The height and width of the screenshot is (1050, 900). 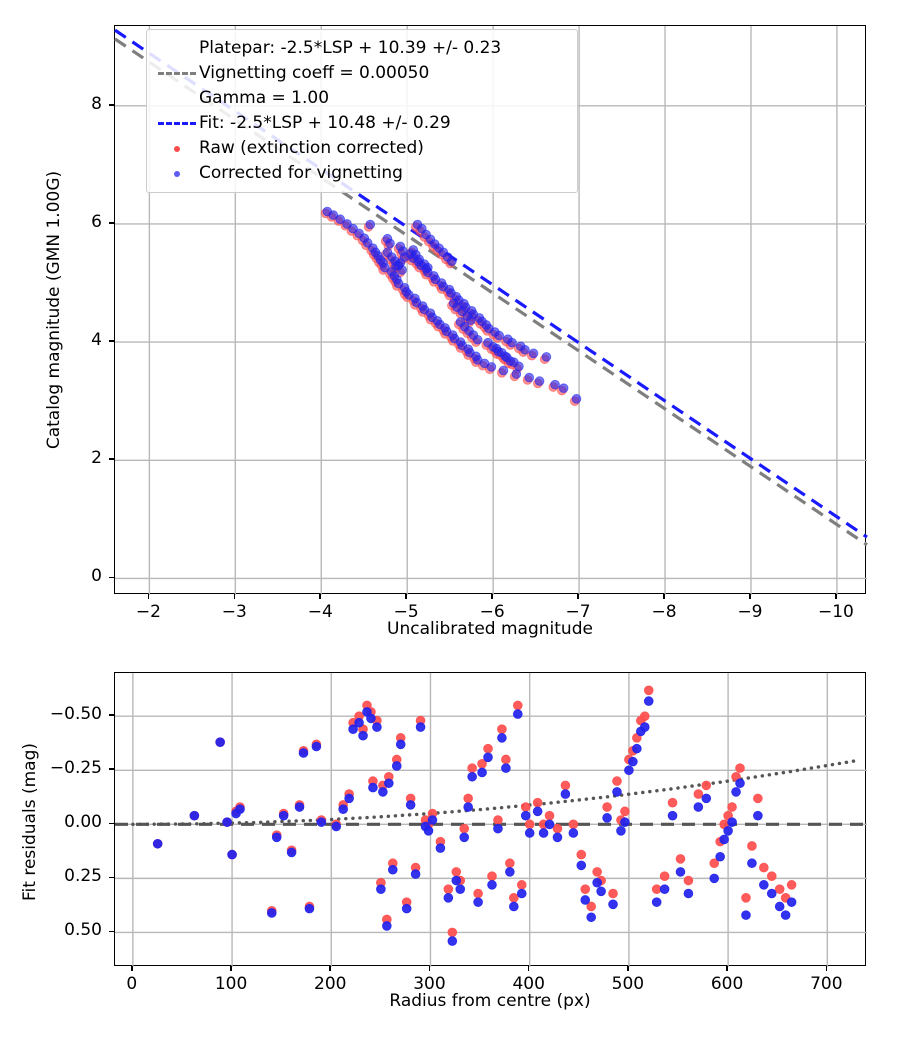 I want to click on blue-dot-icon, so click(x=177, y=174).